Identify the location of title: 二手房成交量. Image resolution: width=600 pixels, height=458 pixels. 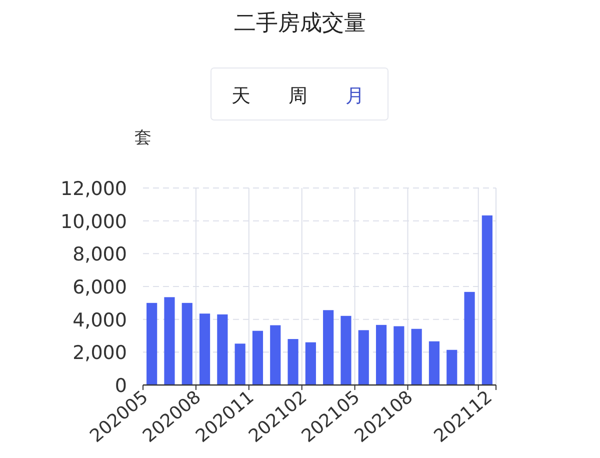
(300, 23).